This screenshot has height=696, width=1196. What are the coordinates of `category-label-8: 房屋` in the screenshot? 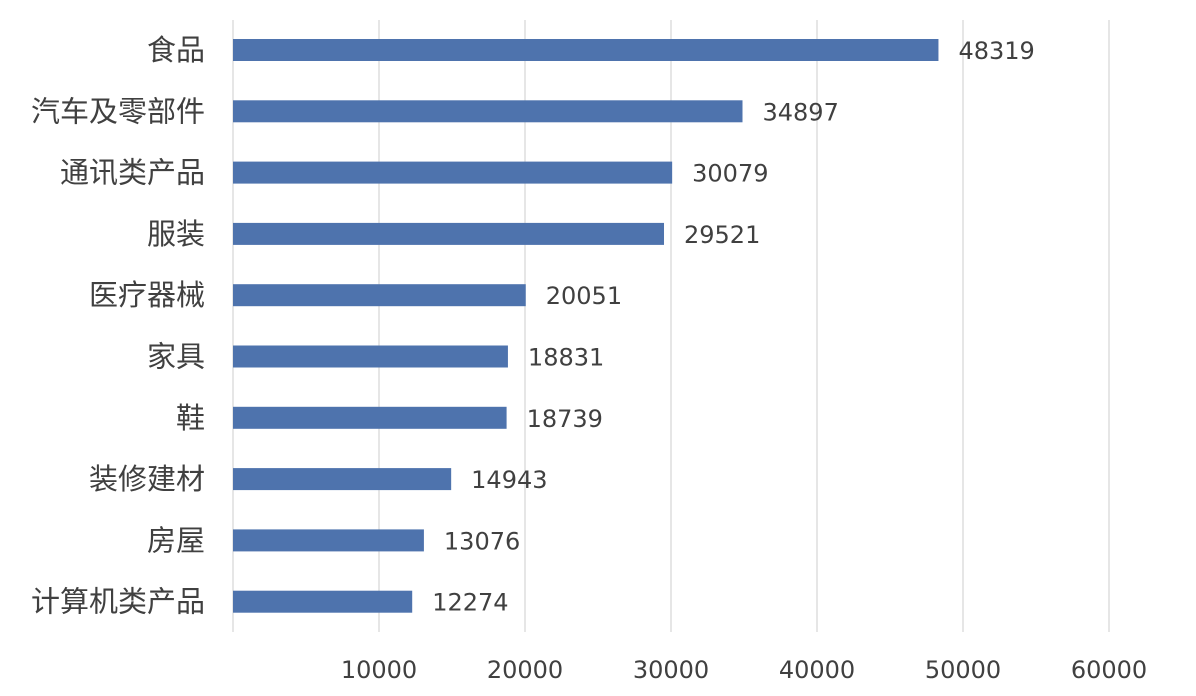 It's located at (176, 540).